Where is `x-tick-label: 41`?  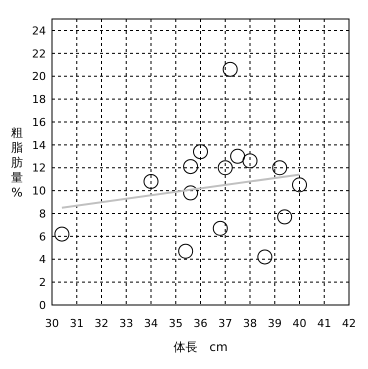
x-tick-label: 41 is located at coordinates (324, 323).